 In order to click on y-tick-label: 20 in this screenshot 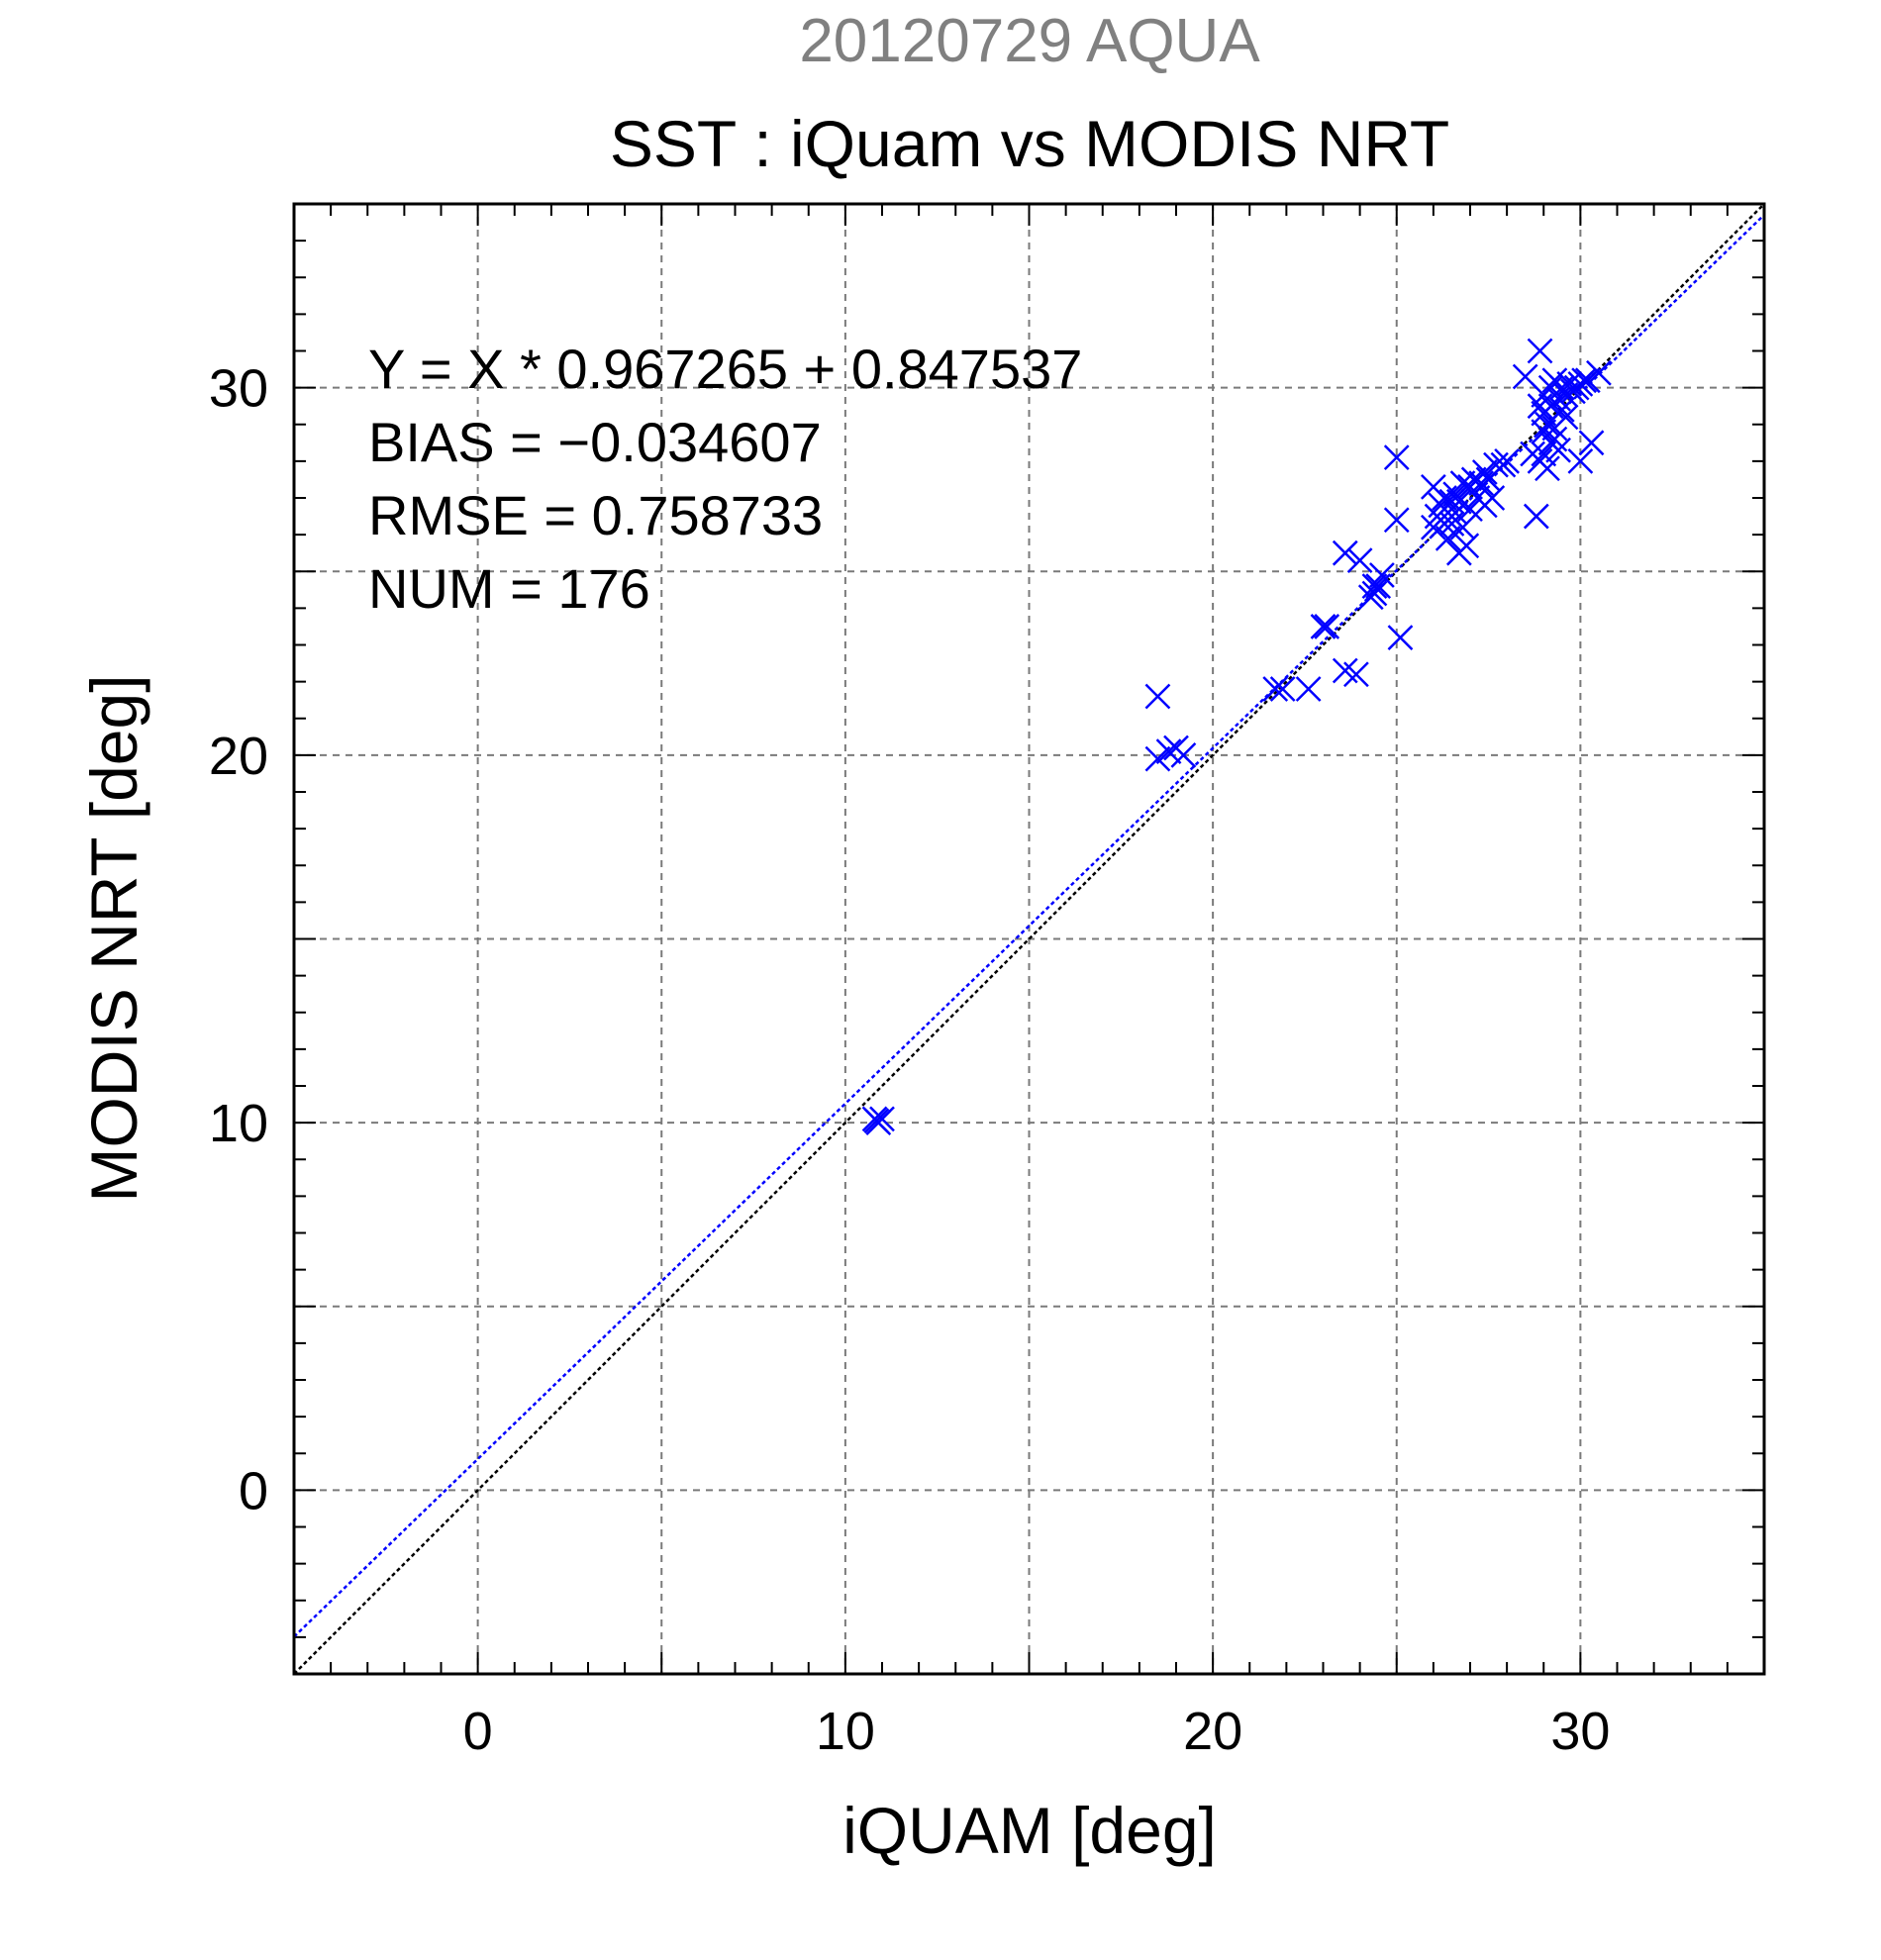, I will do `click(239, 756)`.